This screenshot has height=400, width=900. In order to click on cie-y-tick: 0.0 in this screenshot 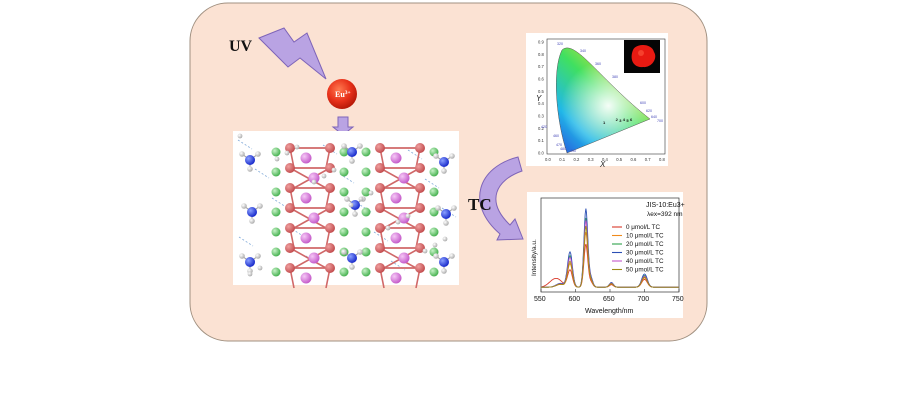, I will do `click(541, 153)`.